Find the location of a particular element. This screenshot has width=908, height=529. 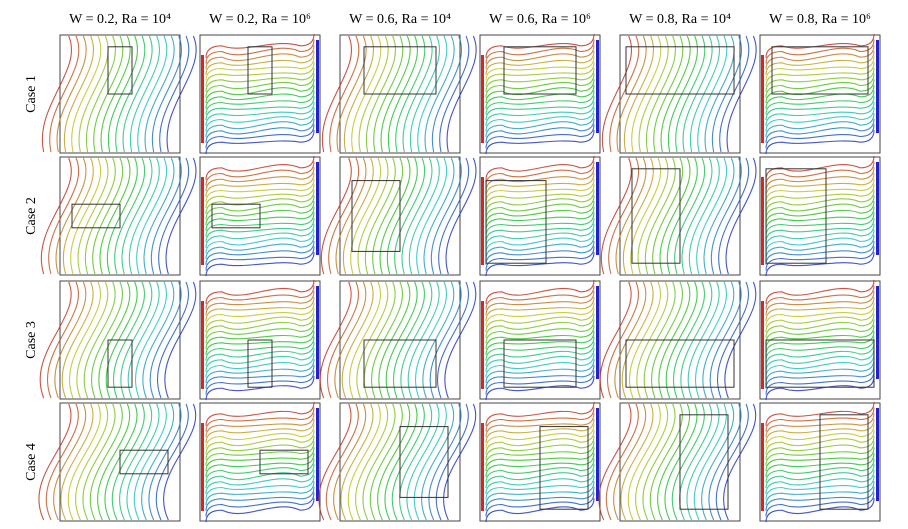

hot-wall is located at coordinates (762, 99).